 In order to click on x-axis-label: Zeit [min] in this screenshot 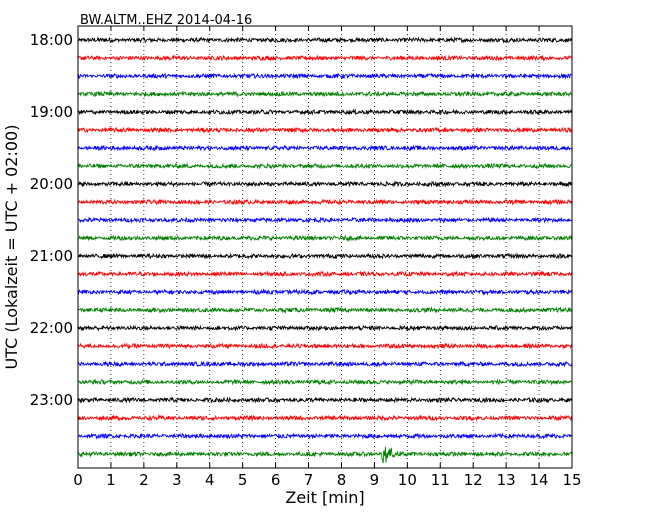, I will do `click(324, 497)`.